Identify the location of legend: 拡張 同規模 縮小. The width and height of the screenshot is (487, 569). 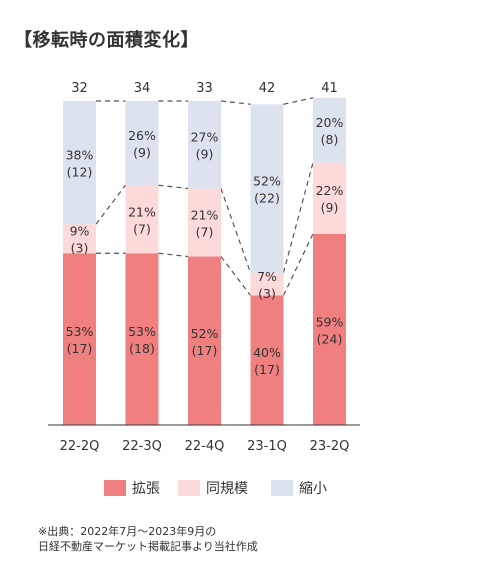
(243, 488).